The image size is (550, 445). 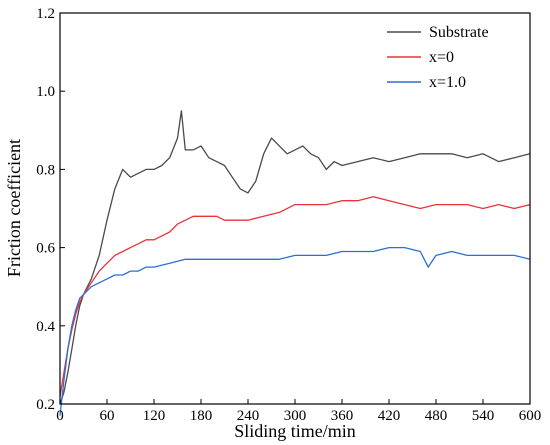 I want to click on x-tick-label: 600, so click(x=530, y=416).